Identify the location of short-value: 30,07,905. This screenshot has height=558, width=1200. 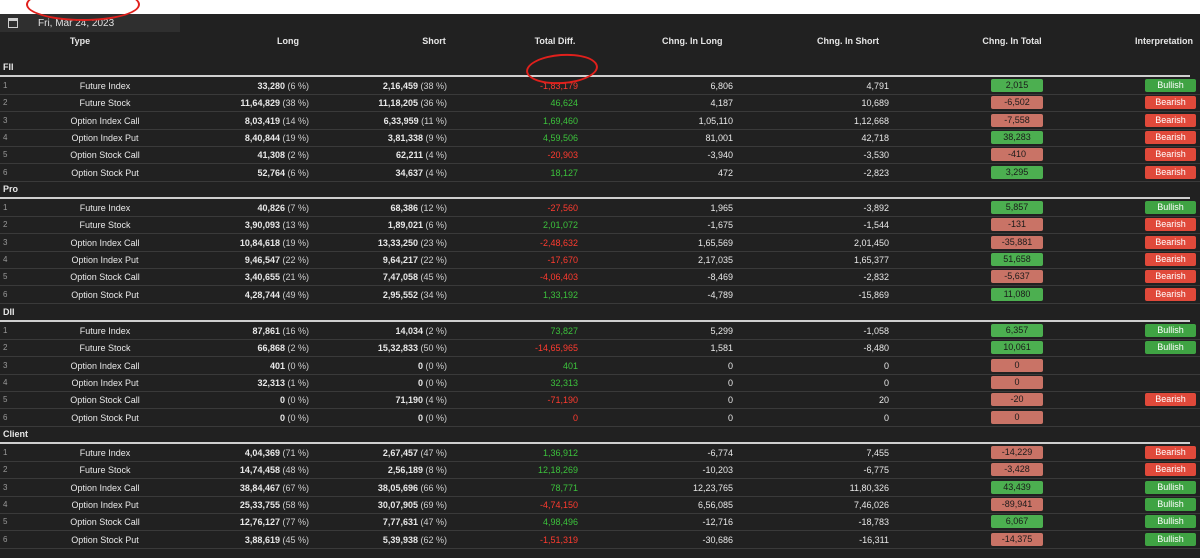
(397, 504).